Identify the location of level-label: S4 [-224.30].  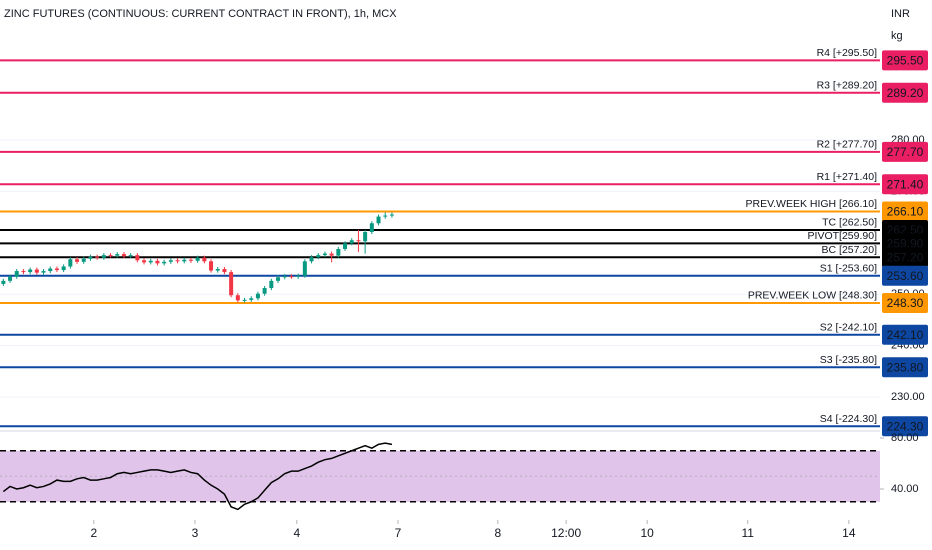
(848, 419).